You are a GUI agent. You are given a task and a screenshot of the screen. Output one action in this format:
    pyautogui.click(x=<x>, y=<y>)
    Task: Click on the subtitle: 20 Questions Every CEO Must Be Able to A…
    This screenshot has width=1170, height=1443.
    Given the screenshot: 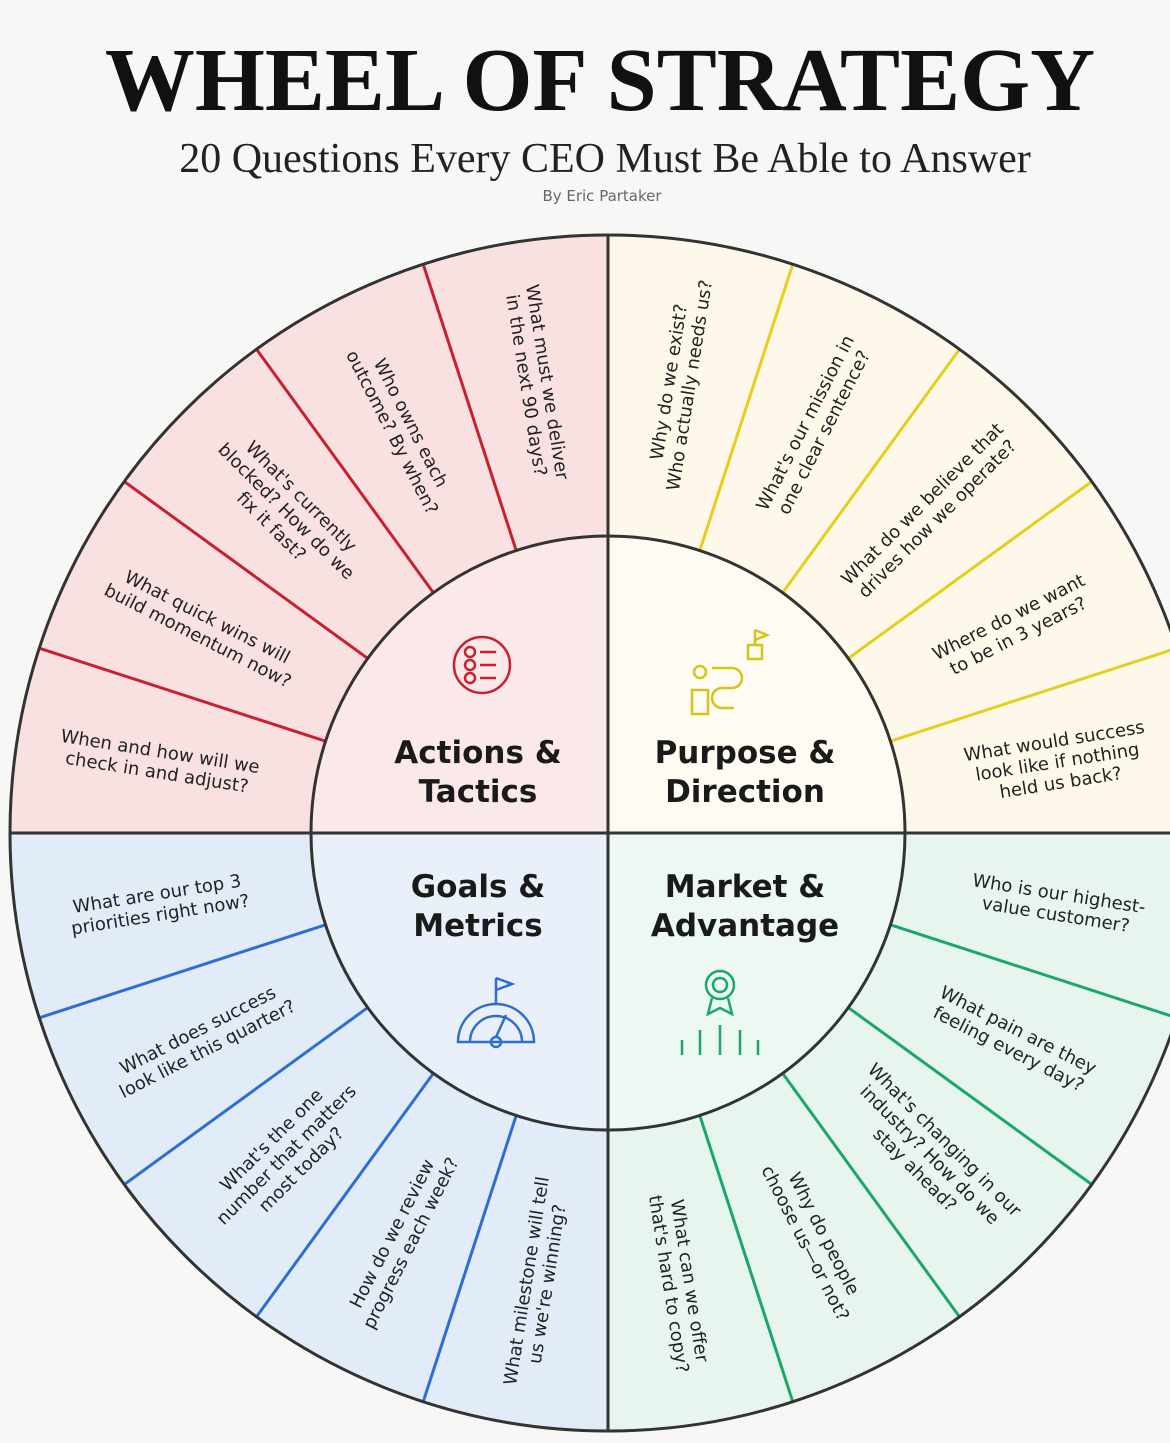 What is the action you would take?
    pyautogui.click(x=605, y=159)
    